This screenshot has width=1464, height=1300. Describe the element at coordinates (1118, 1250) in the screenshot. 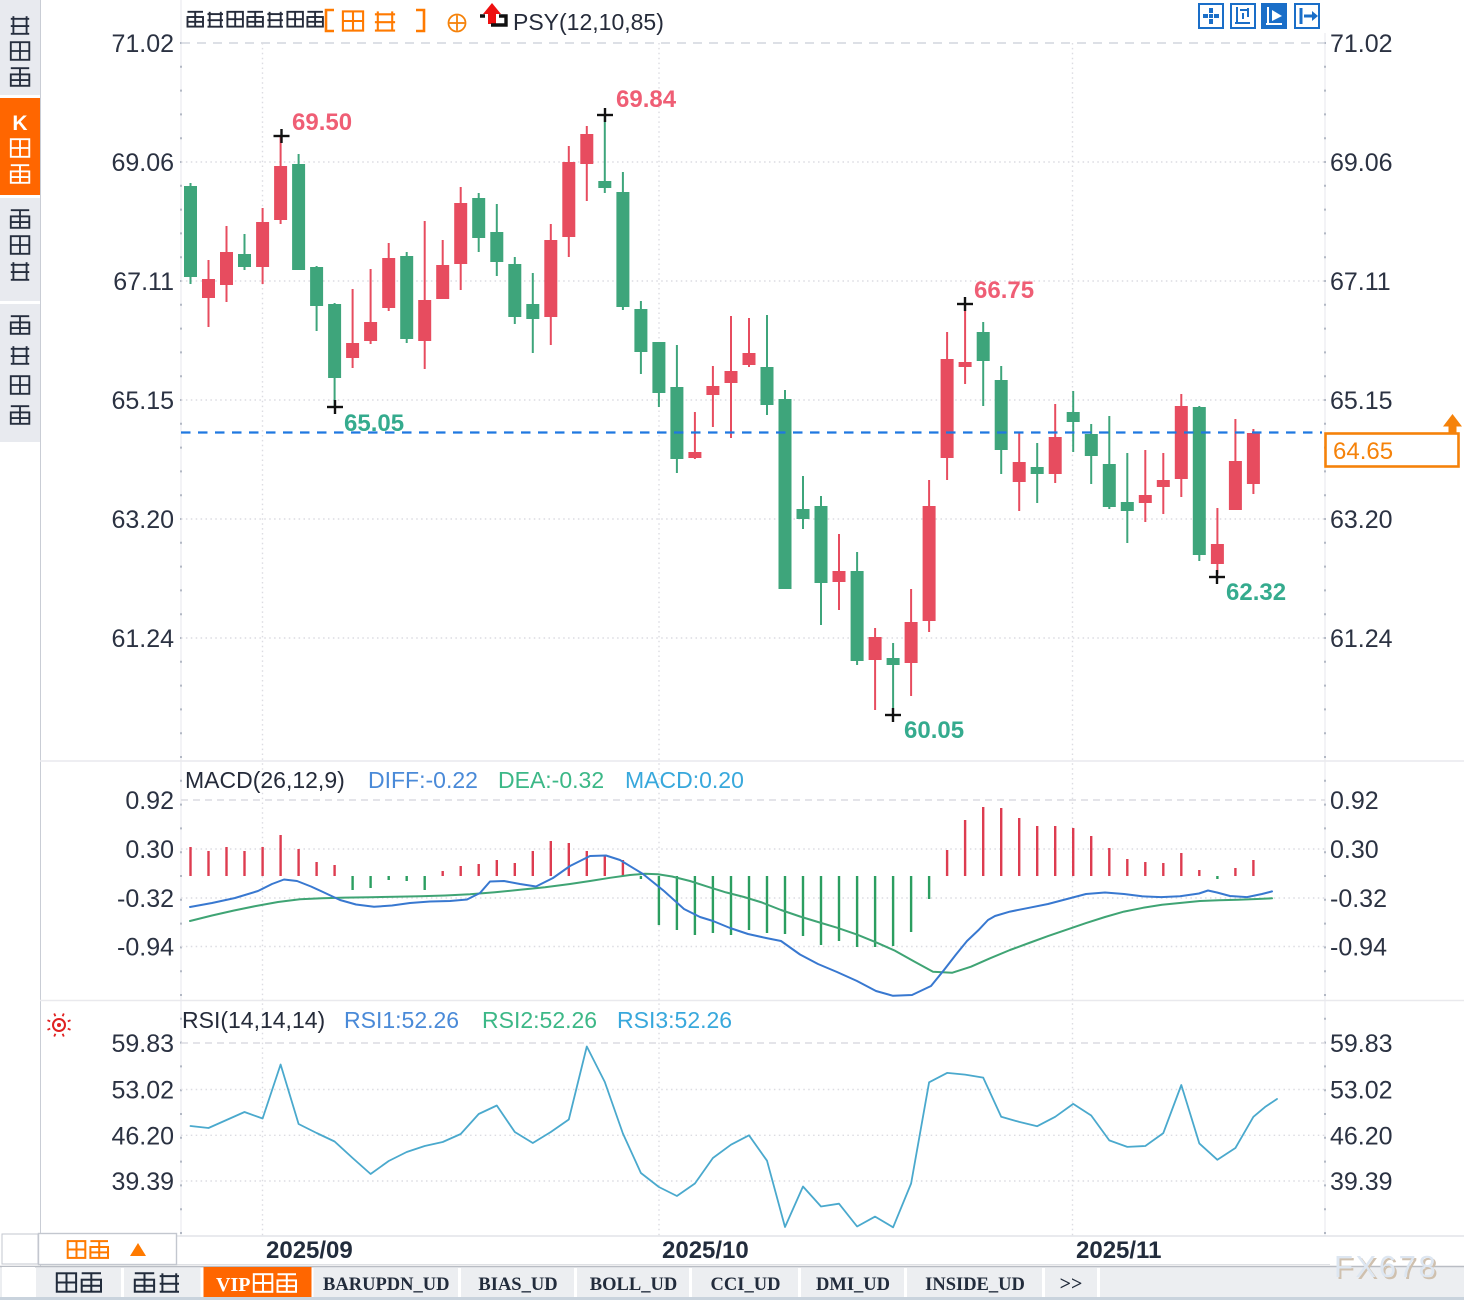

I see `svg-text: 2025/11` at that location.